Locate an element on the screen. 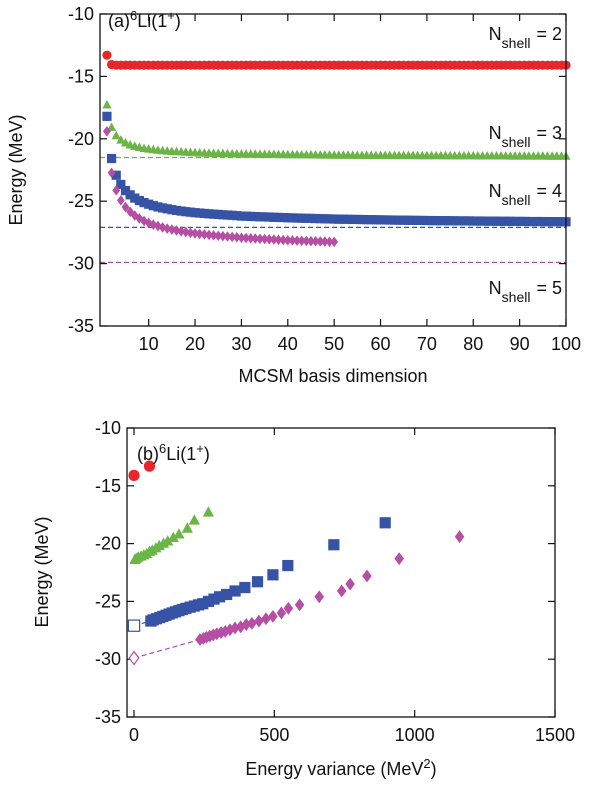  panel-label: (a)6Li(1+) is located at coordinates (144, 20).